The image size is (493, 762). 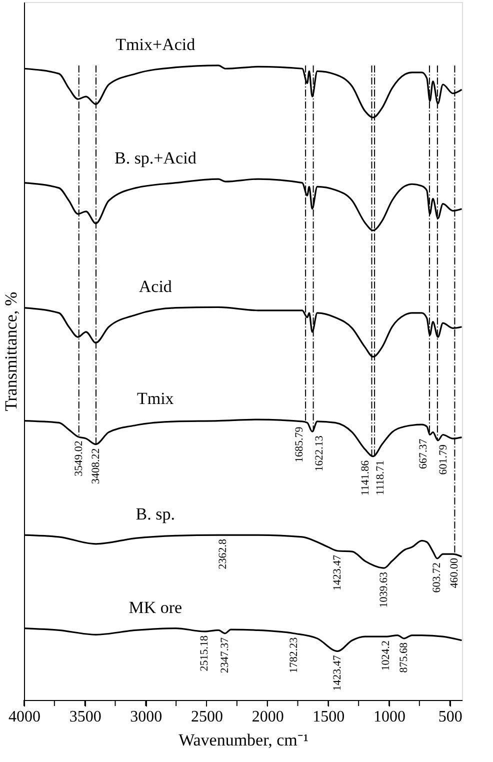 What do you see at coordinates (328, 717) in the screenshot?
I see `x-tick-label: 1500` at bounding box center [328, 717].